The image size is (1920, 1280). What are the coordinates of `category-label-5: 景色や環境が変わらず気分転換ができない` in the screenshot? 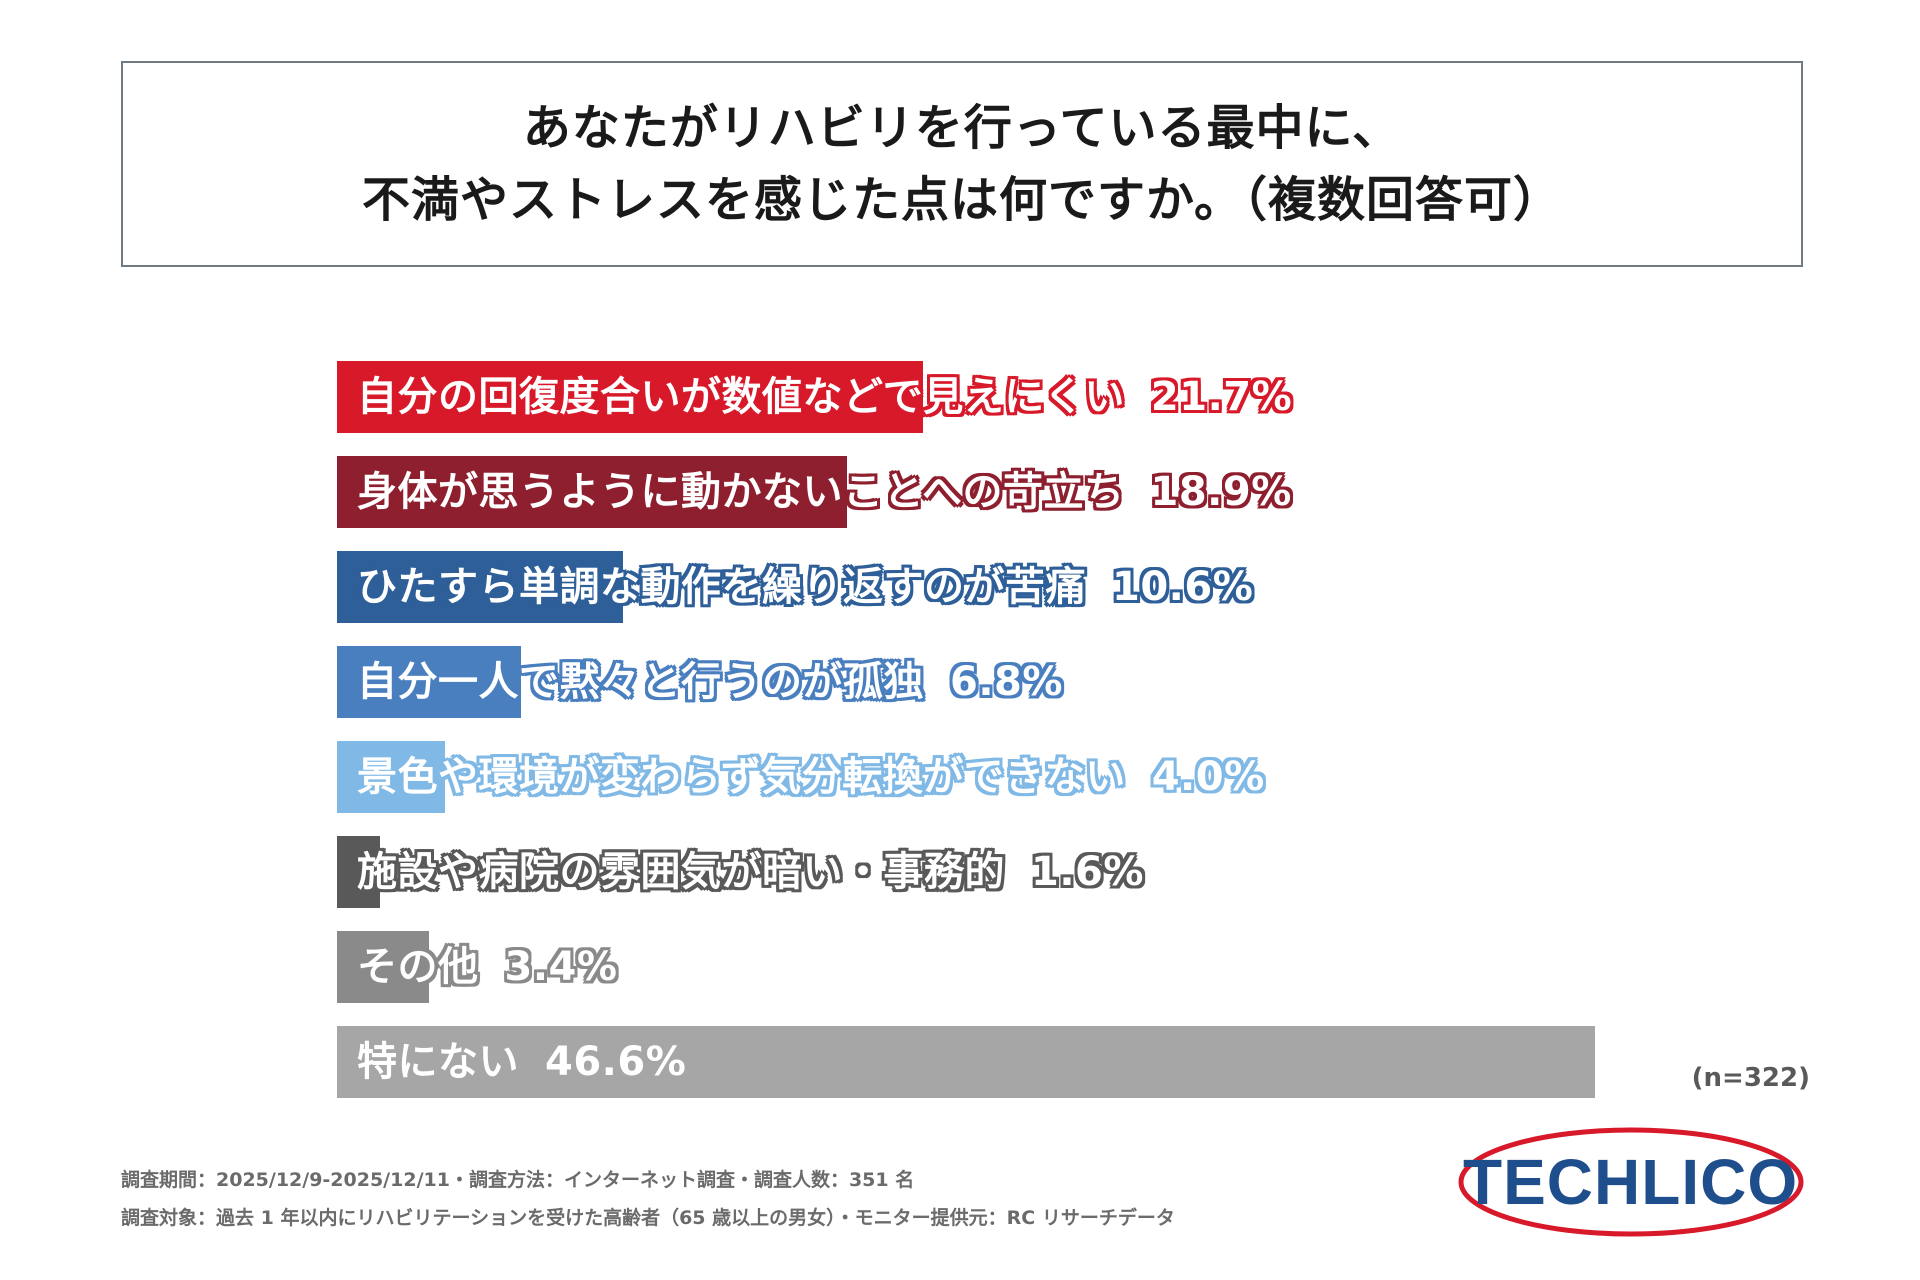 It's located at (741, 777).